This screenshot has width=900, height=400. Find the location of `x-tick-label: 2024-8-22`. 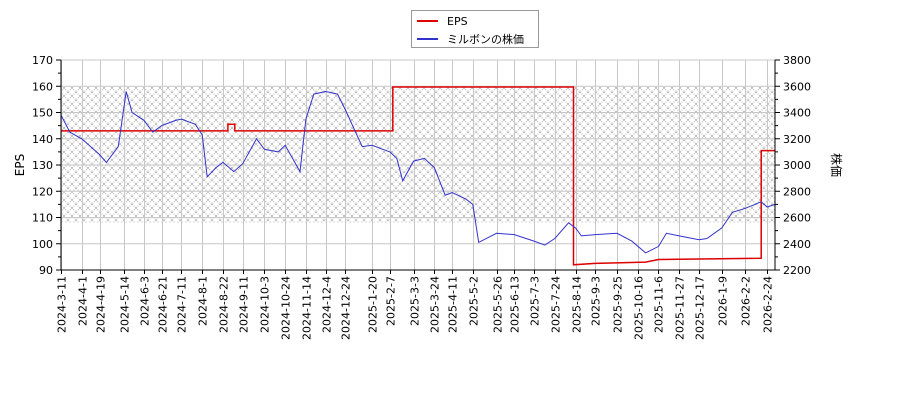

x-tick-label: 2024-8-22 is located at coordinates (224, 304).